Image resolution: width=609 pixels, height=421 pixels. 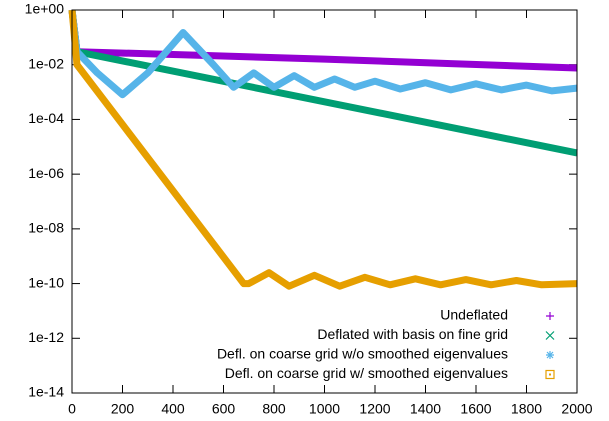 What do you see at coordinates (72, 409) in the screenshot?
I see `x-tick-label: 0` at bounding box center [72, 409].